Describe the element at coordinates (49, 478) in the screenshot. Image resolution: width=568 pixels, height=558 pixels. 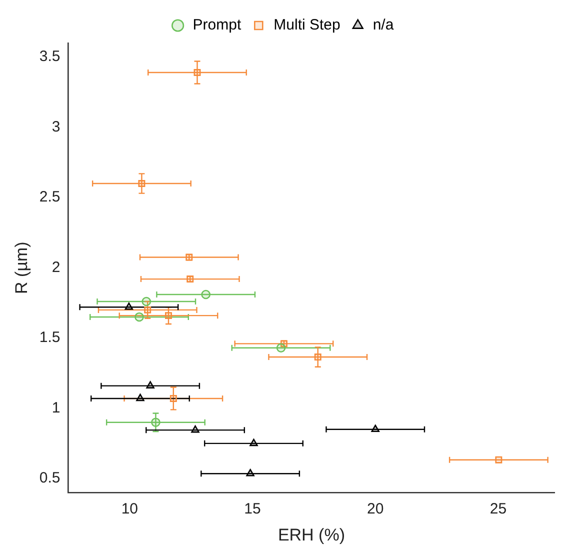
I see `y-tick-label: 0.5` at that location.